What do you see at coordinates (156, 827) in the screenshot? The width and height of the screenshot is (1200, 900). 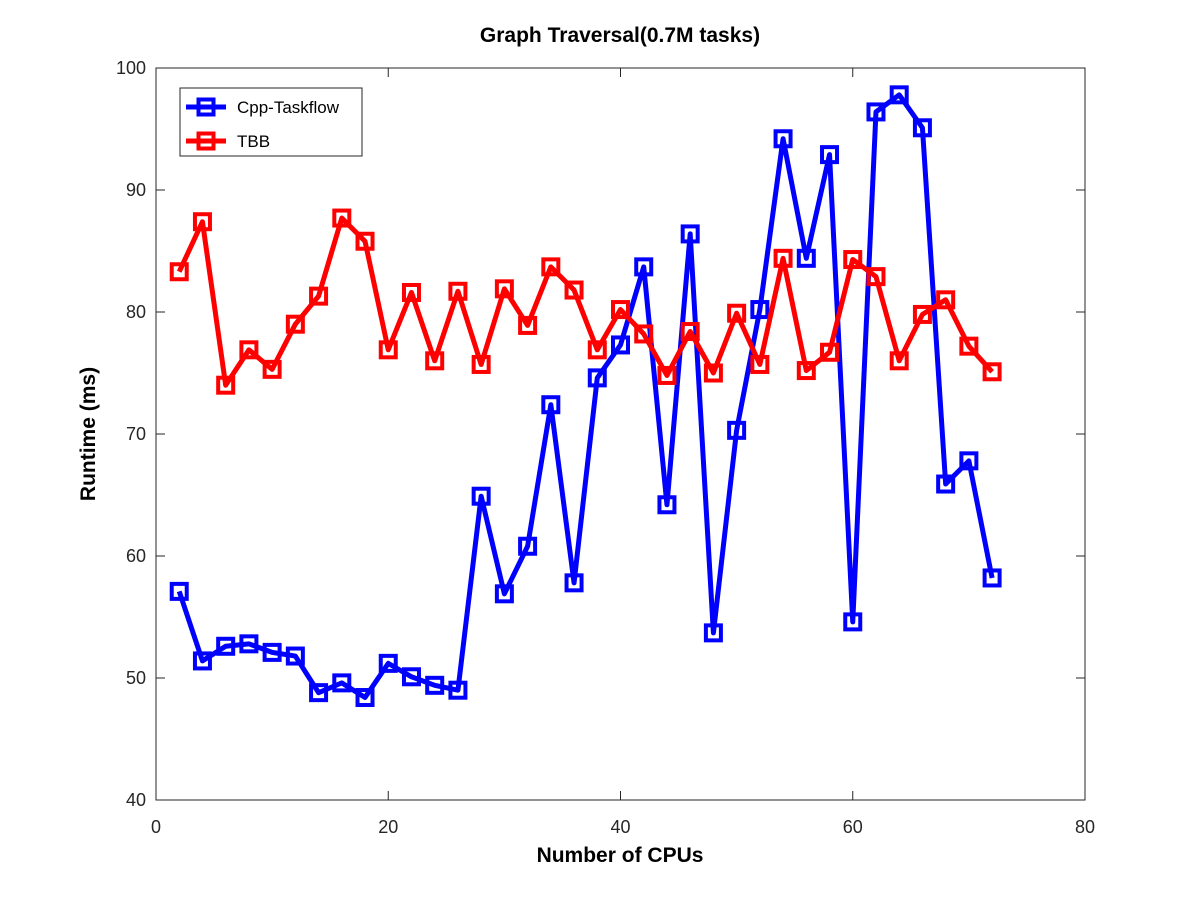 I see `x-tick-label: 0` at bounding box center [156, 827].